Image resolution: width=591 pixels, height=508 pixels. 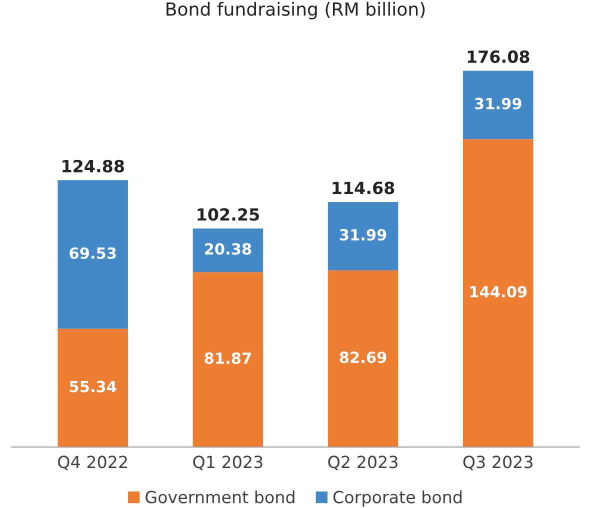 What do you see at coordinates (295, 11) in the screenshot?
I see `chart-title: Bond fundraising (RM billion)` at bounding box center [295, 11].